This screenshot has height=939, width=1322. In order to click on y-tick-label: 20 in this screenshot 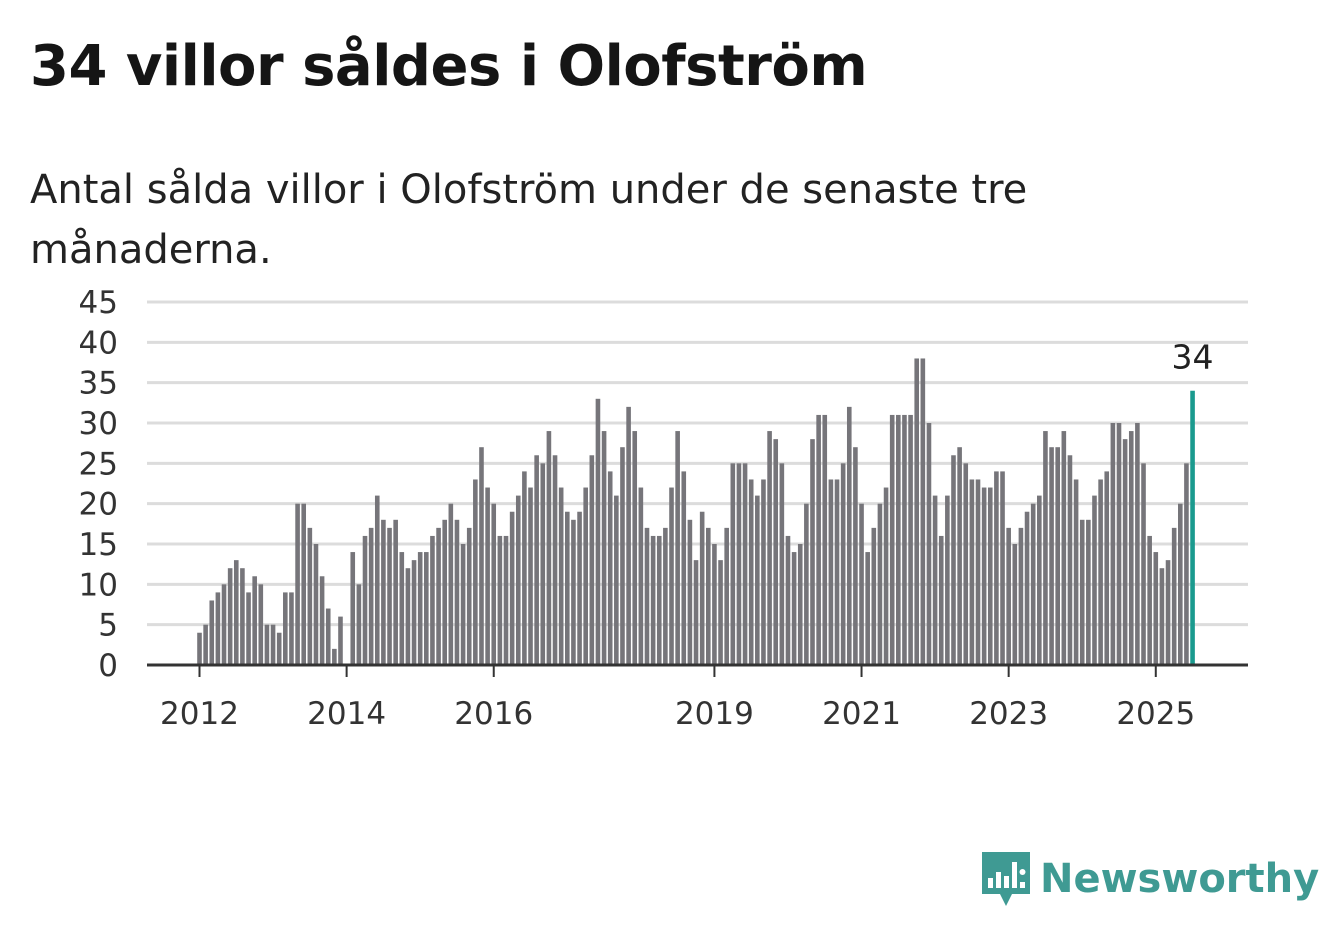, I will do `click(98, 505)`.